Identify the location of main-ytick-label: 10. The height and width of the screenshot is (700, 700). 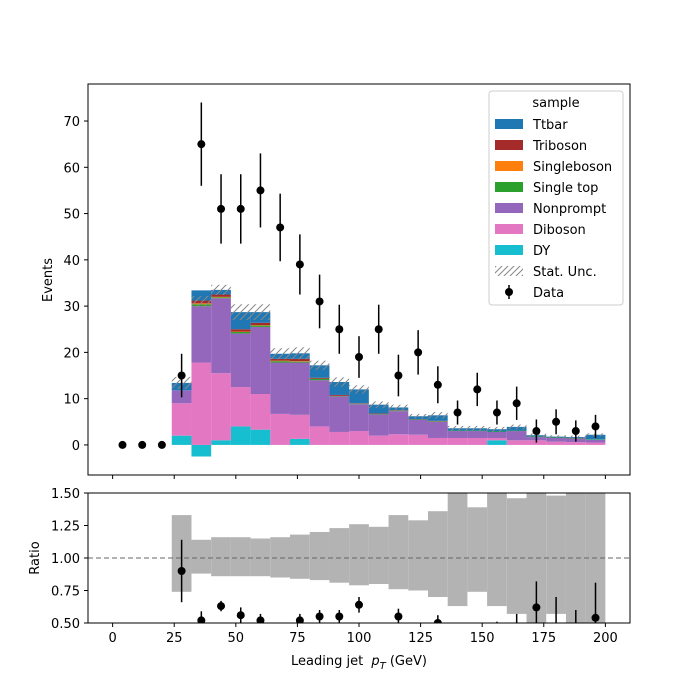
(71, 400).